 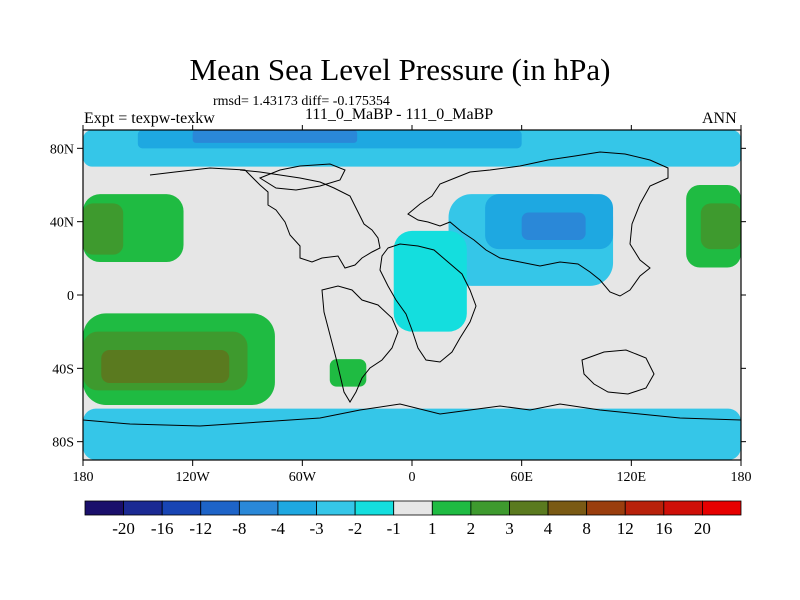 I want to click on y-tick-label: 40S, so click(x=63, y=369).